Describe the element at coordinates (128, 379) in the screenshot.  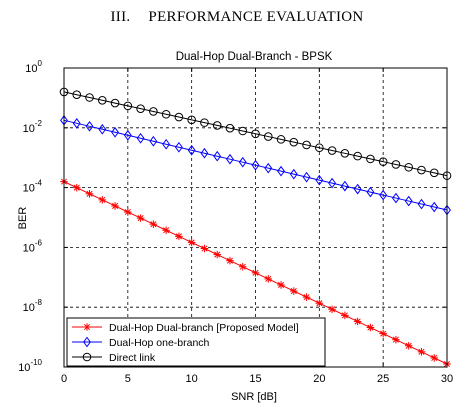
I see `x-tick-label: 5` at that location.